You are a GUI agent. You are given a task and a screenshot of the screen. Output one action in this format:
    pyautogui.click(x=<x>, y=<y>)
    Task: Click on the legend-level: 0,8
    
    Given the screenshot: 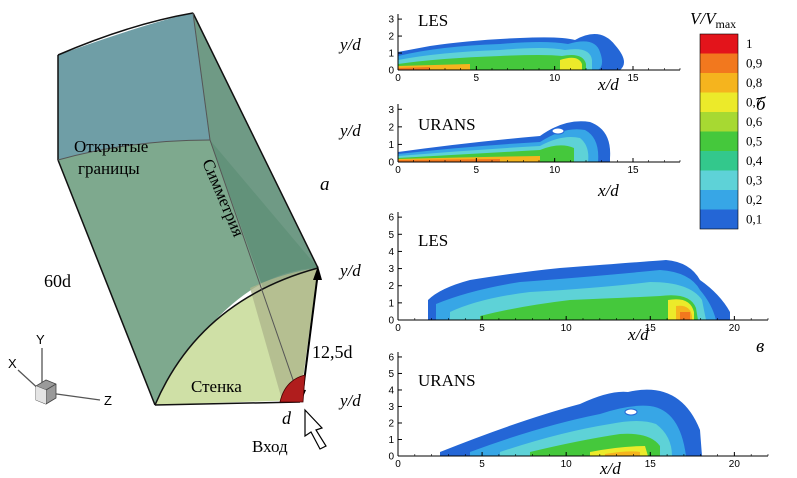 What is the action you would take?
    pyautogui.click(x=754, y=82)
    